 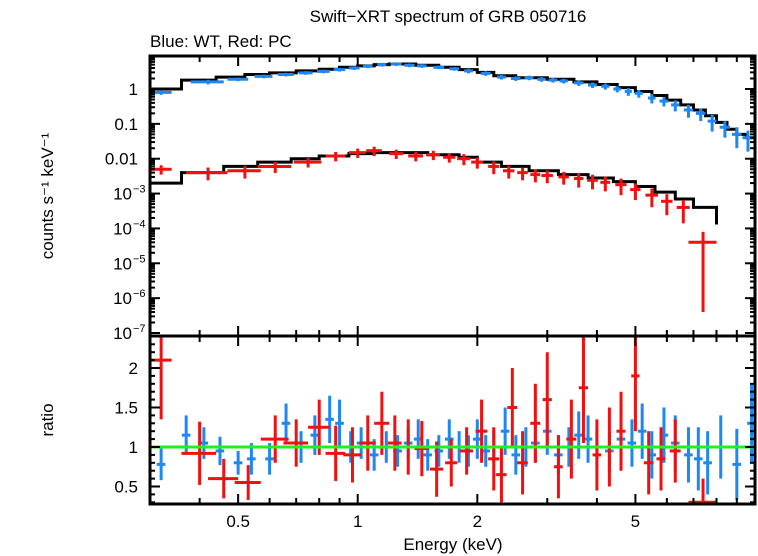 I want to click on ratio-y-label: ratio, so click(x=47, y=419).